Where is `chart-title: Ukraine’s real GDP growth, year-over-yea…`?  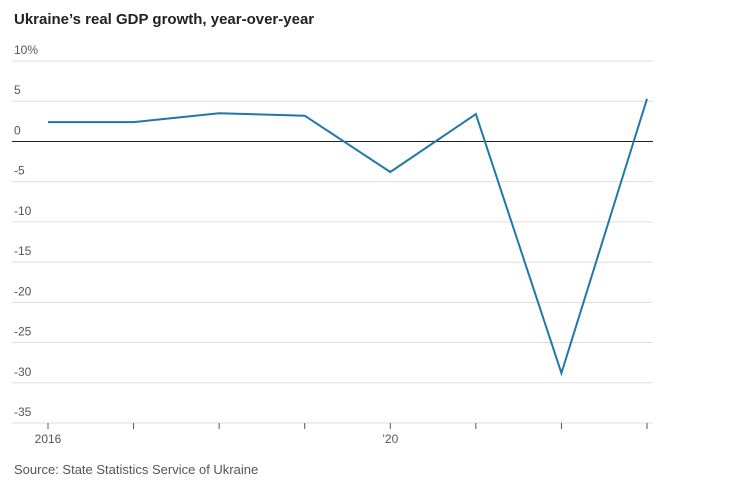
chart-title: Ukraine’s real GDP growth, year-over-yea… is located at coordinates (164, 19).